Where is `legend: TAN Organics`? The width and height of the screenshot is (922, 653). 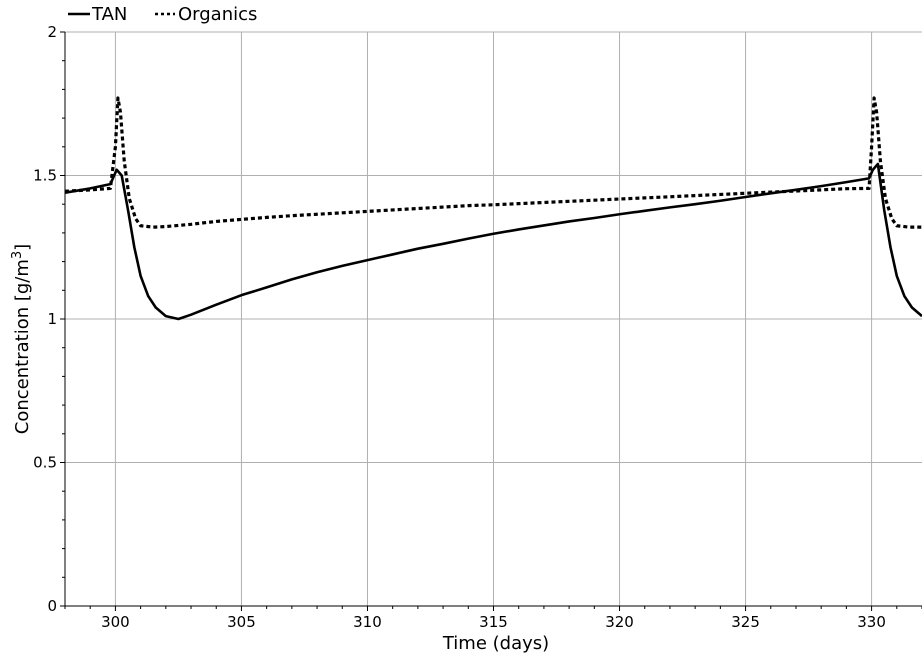 legend: TAN Organics is located at coordinates (162, 14).